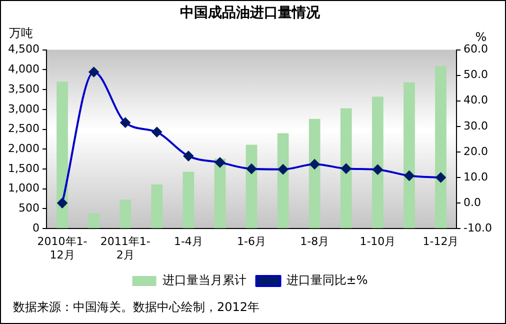 The width and height of the screenshot is (506, 324). I want to click on y-tick-label: 500, so click(29, 208).